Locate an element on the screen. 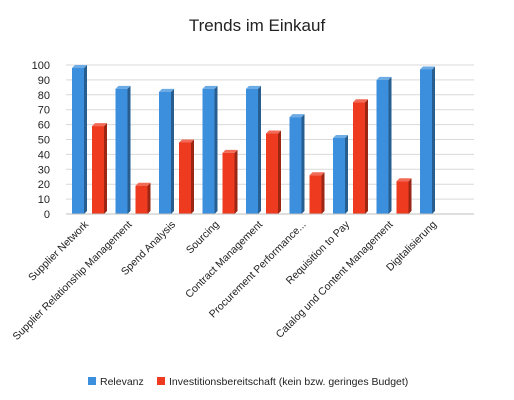  y-tick-label: 20 is located at coordinates (44, 185).